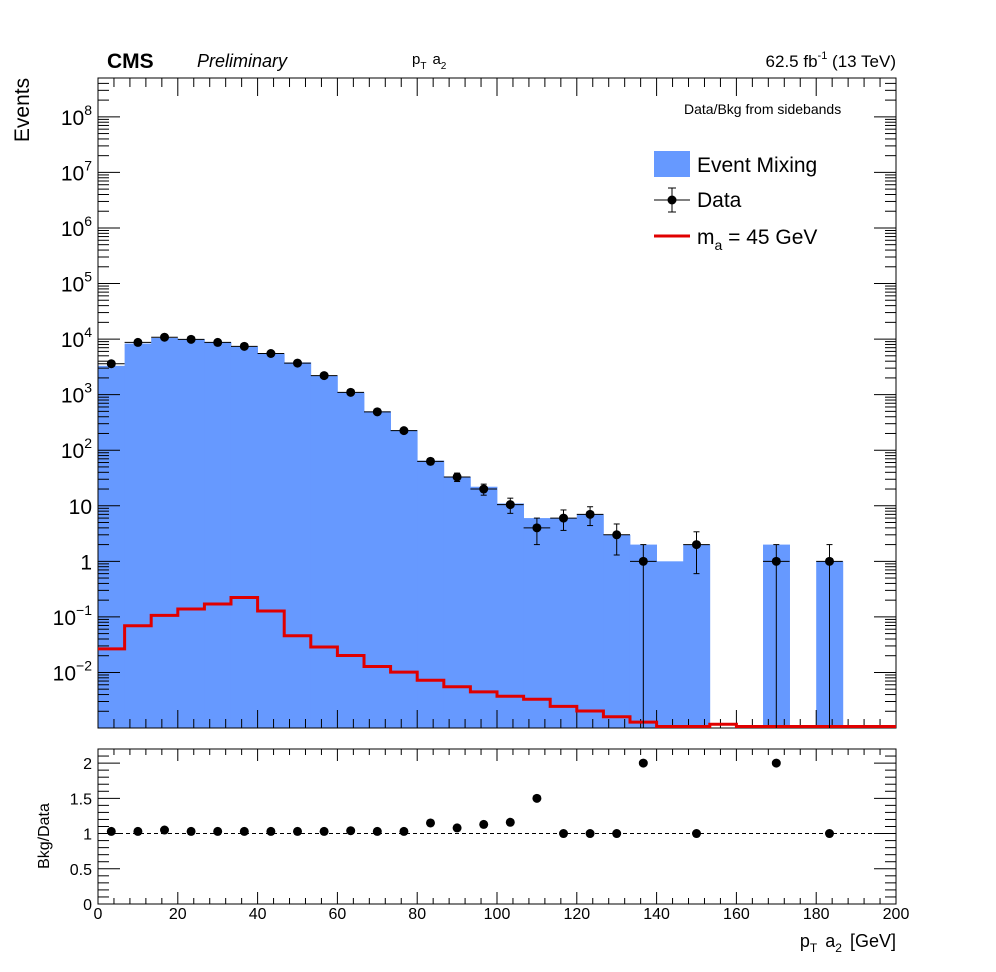  I want to click on y-tick-label: 10⁷, so click(76, 171).